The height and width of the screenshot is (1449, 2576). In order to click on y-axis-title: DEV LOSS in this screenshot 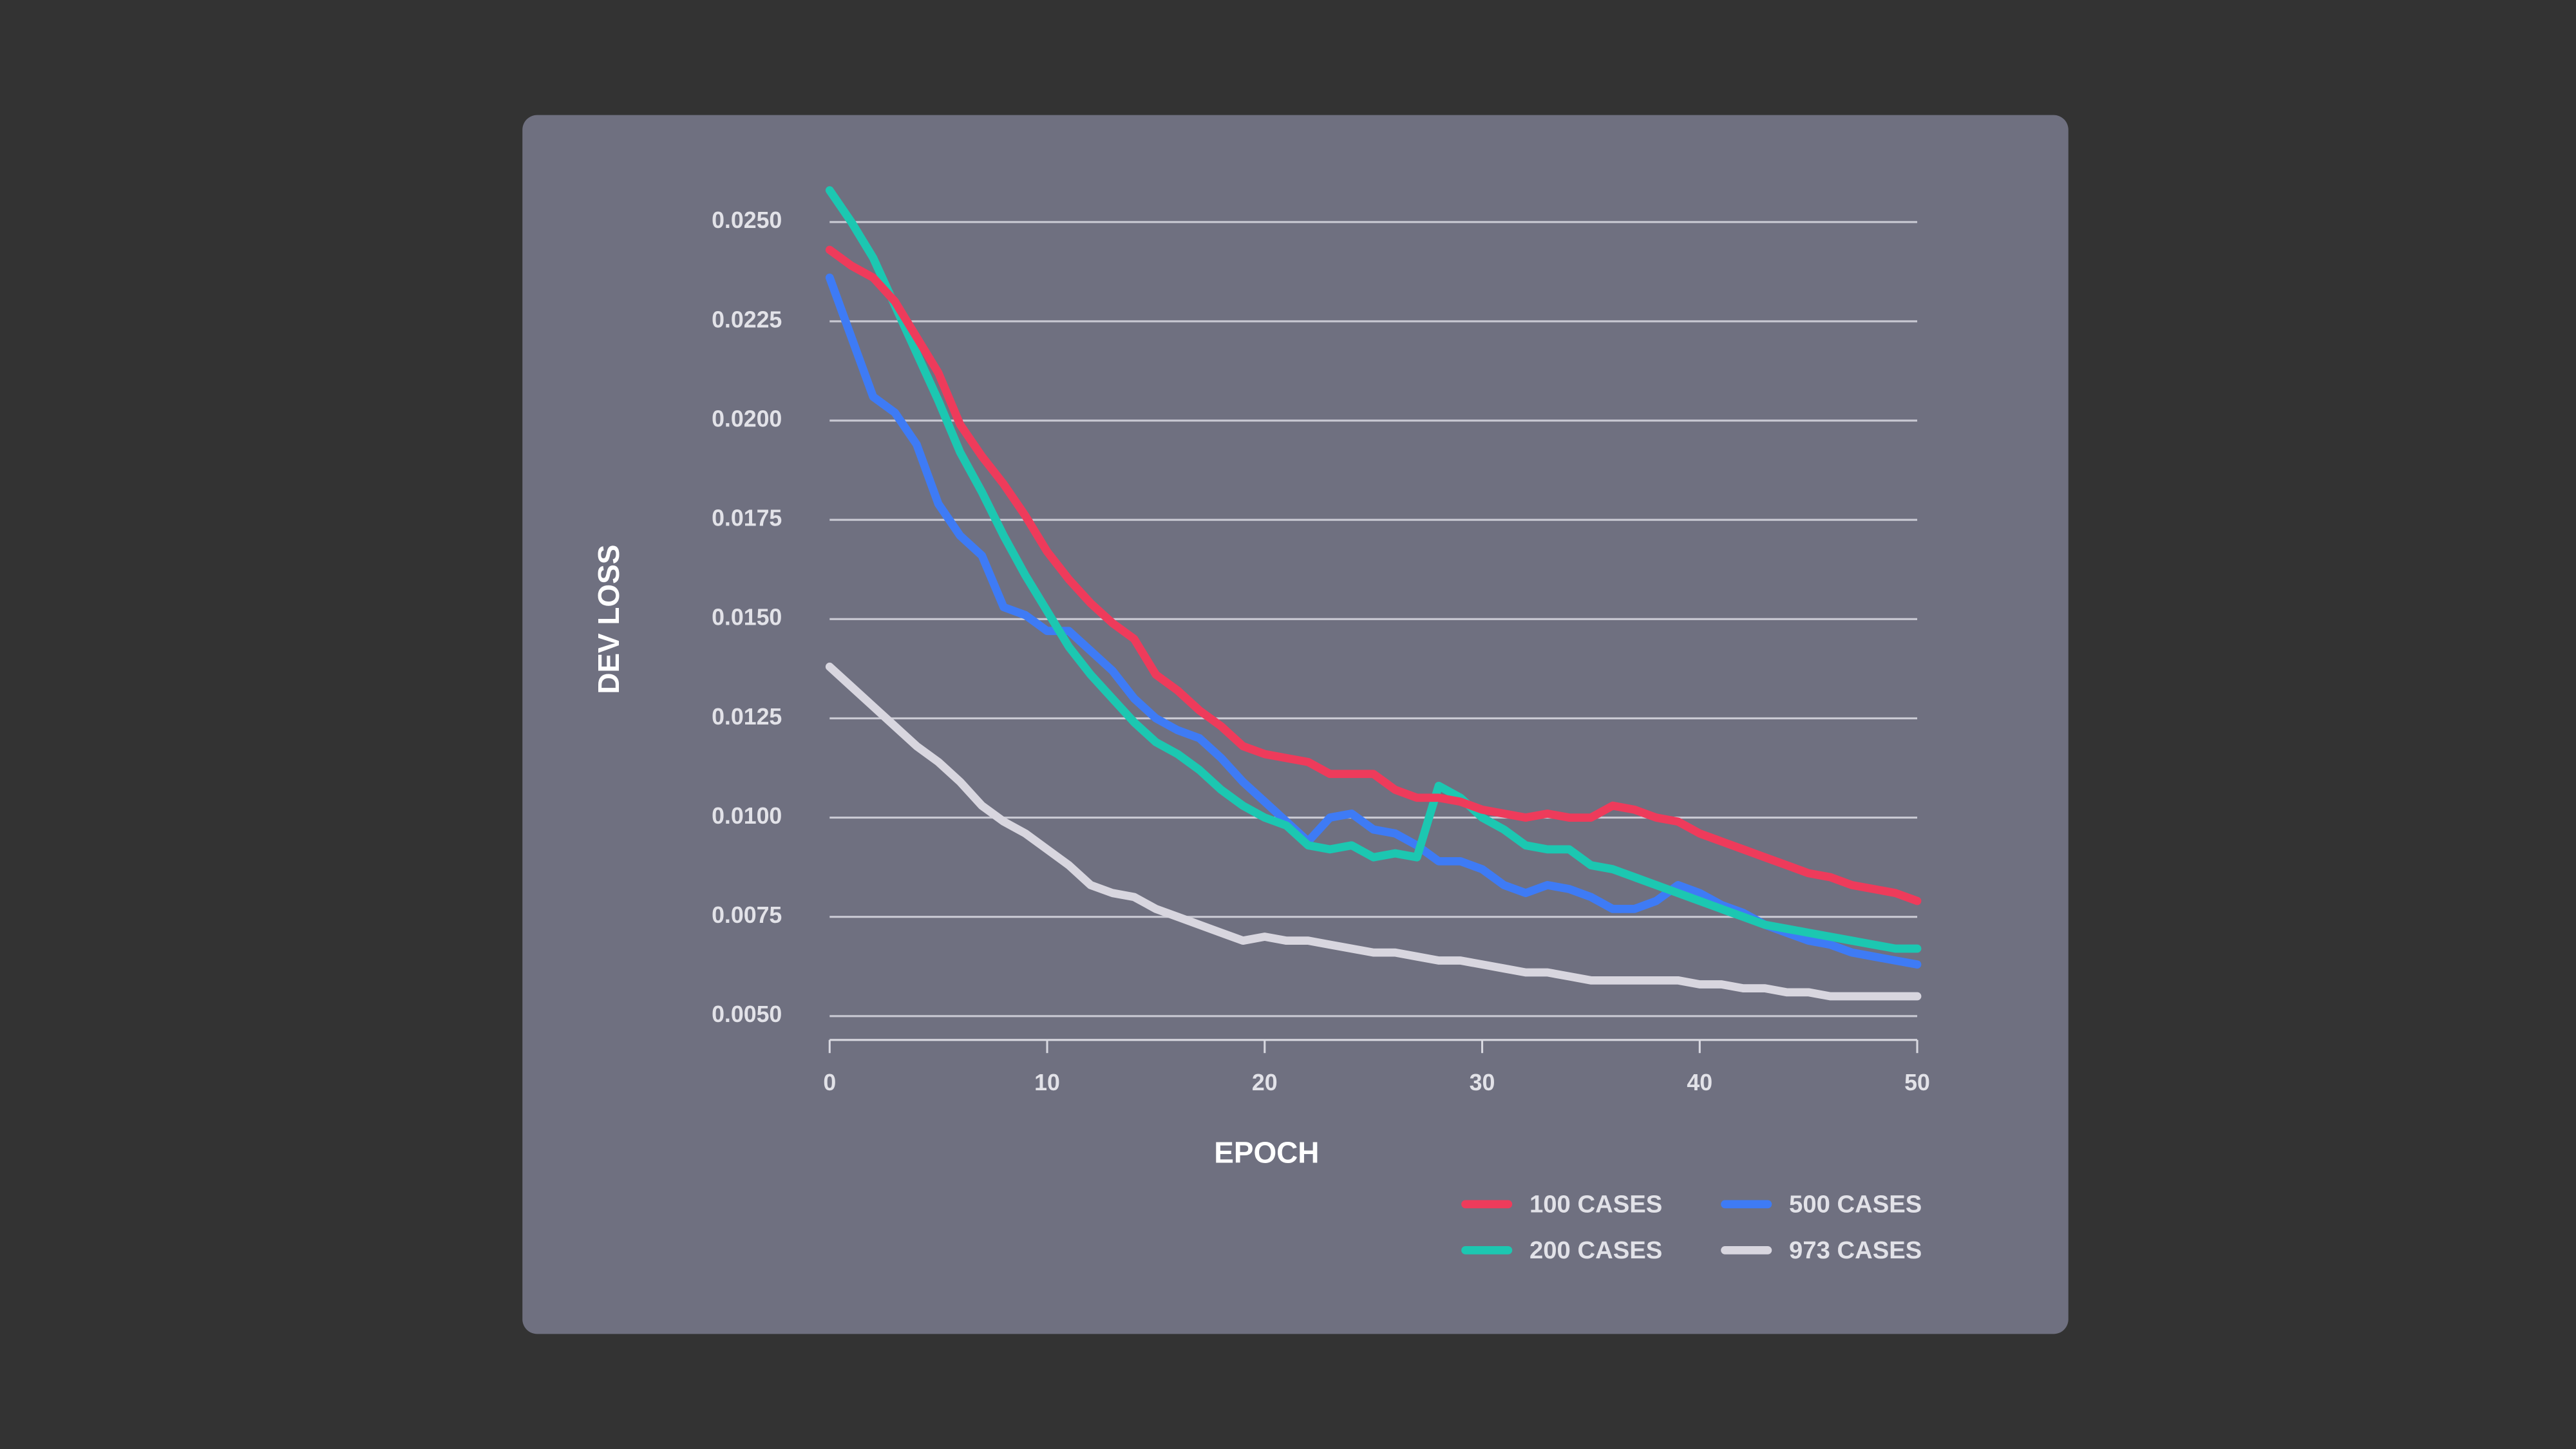, I will do `click(608, 619)`.